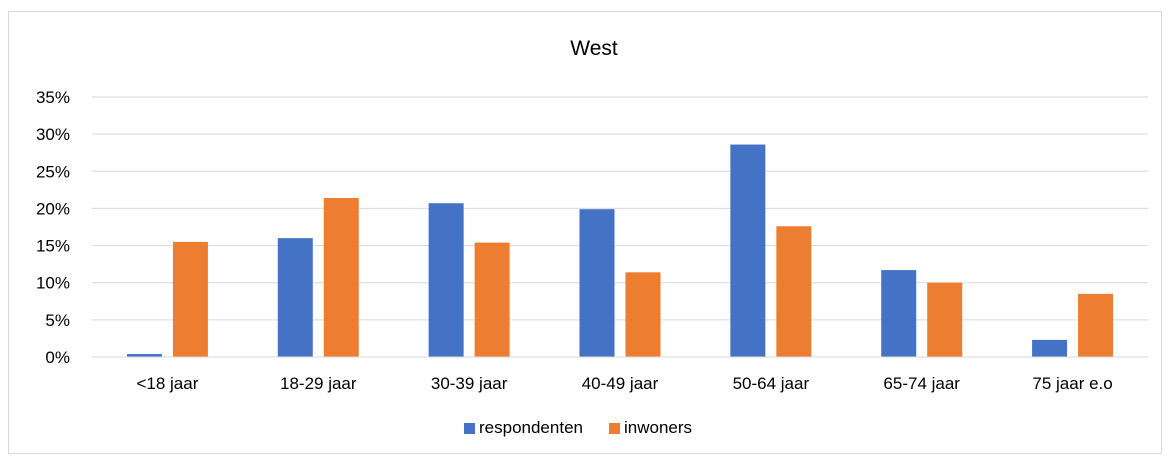 This screenshot has width=1168, height=457. Describe the element at coordinates (53, 208) in the screenshot. I see `y-tick-label: 20%` at that location.